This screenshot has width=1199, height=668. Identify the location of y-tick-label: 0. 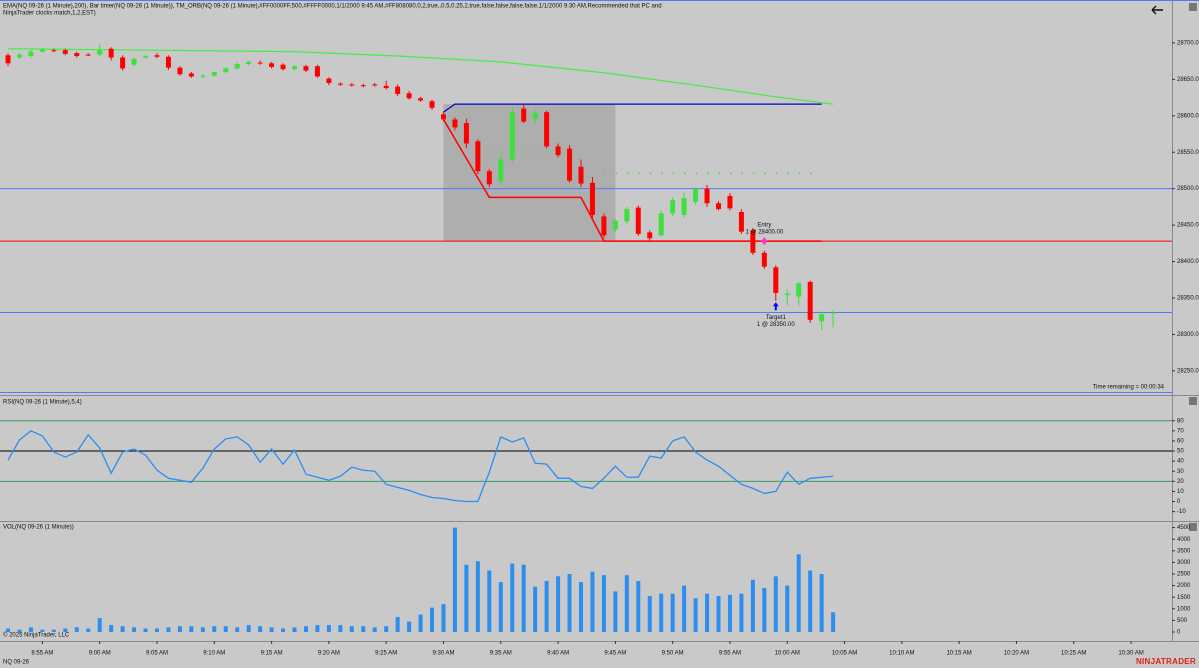
(1179, 633).